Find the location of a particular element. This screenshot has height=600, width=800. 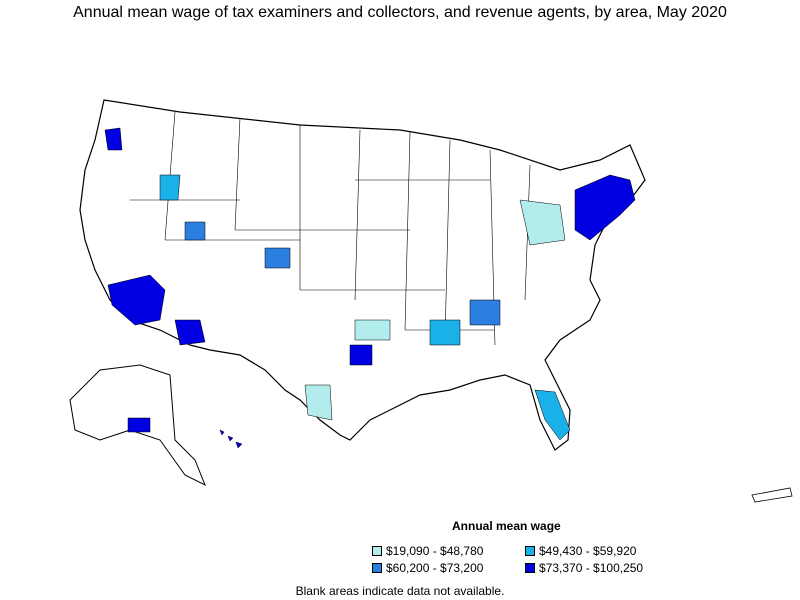

legend-item-1: $19,090 - $48,780 is located at coordinates (427, 551).